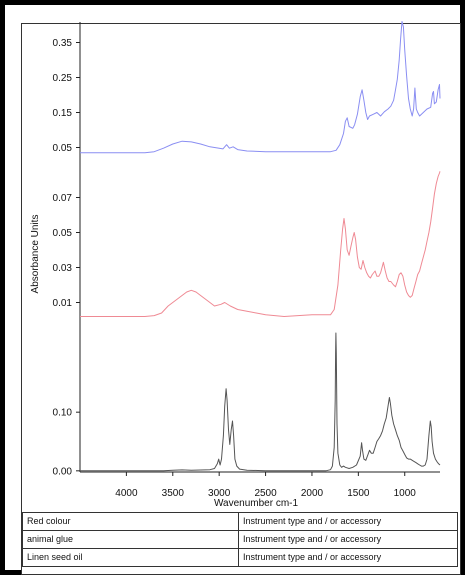 The image size is (465, 575). I want to click on y-tick-label: 0.00, so click(63, 471).